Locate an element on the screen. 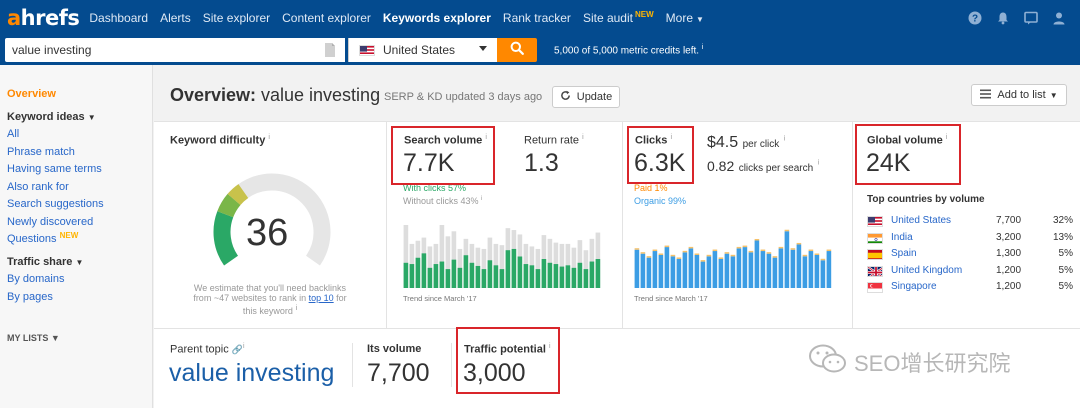 The image size is (1080, 408). update-button: Update is located at coordinates (586, 97).